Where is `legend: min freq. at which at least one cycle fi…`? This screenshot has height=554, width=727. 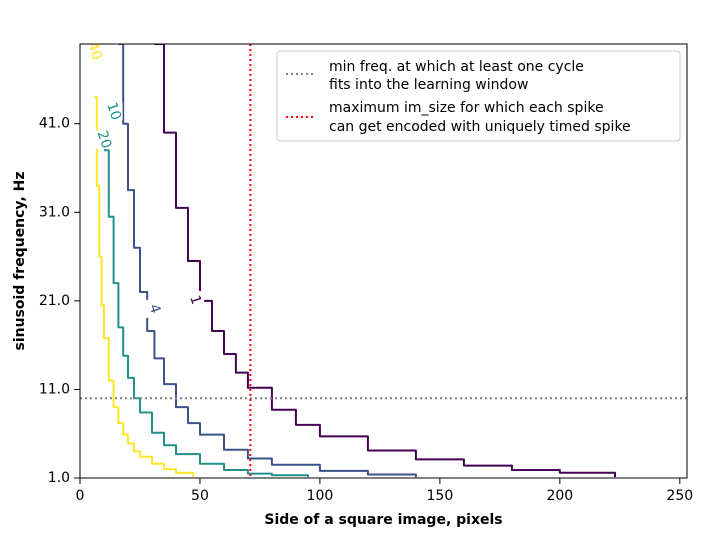 legend: min freq. at which at least one cycle fi… is located at coordinates (478, 96).